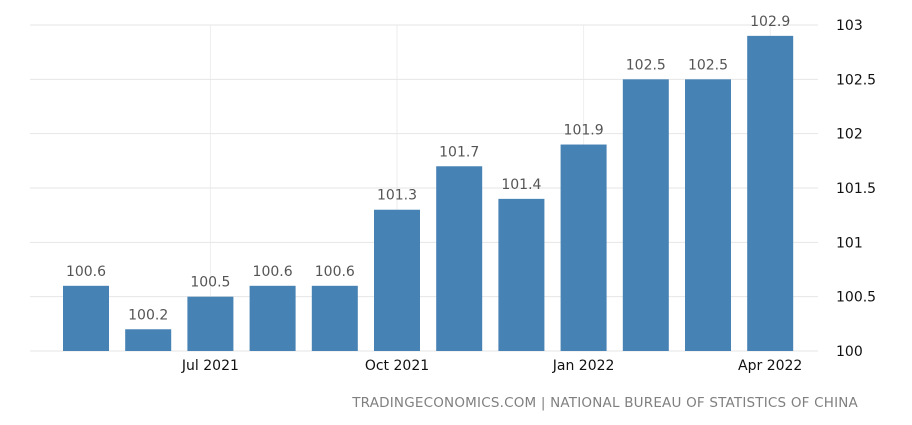  What do you see at coordinates (856, 80) in the screenshot?
I see `y-tick-label: 102.5` at bounding box center [856, 80].